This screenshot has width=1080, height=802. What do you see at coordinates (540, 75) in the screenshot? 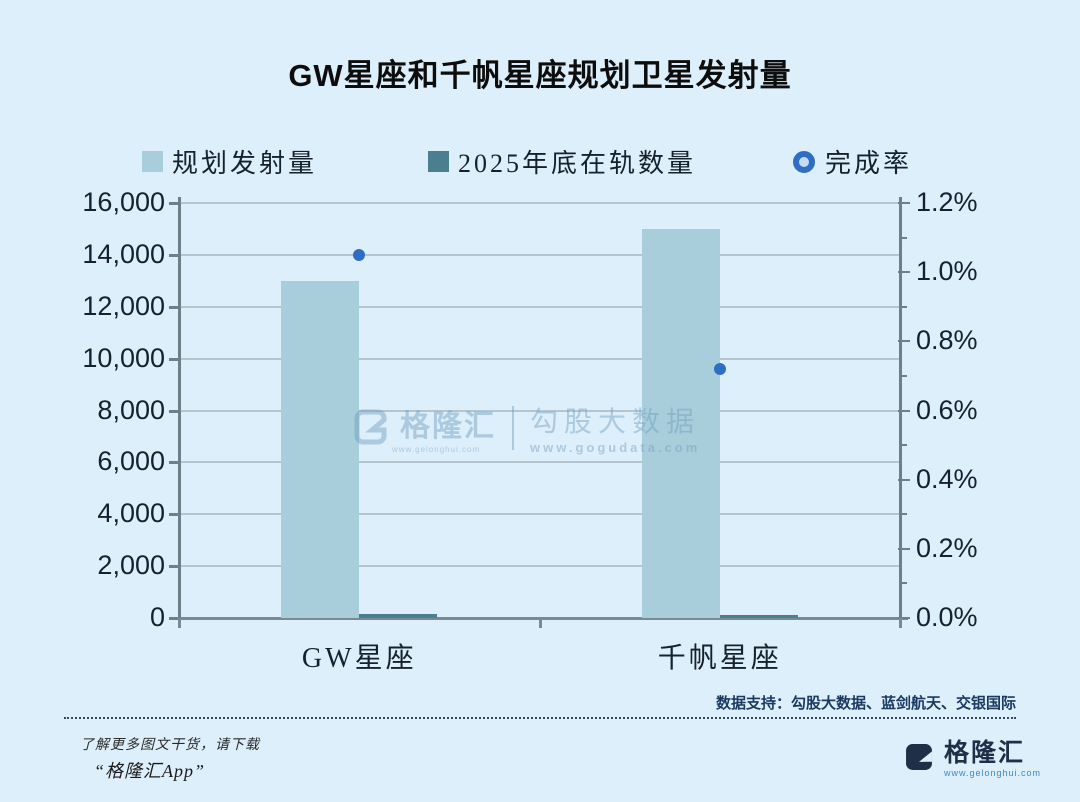
I see `chart-title: GW星座和千帆星座规划卫星发射量` at bounding box center [540, 75].